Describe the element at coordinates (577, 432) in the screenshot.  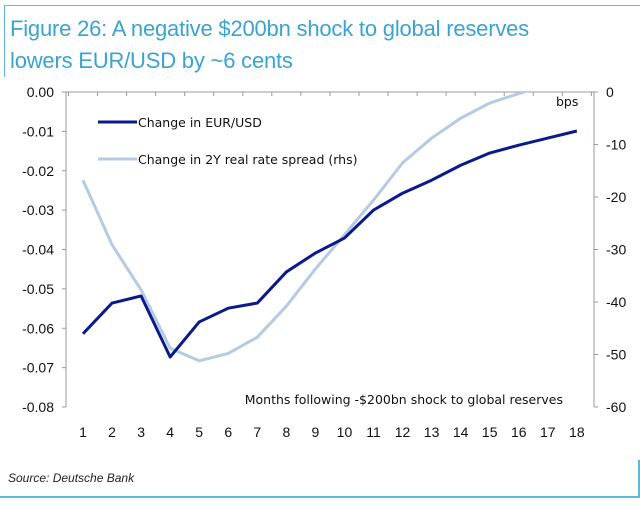
I see `x-tick-label: 18` at that location.